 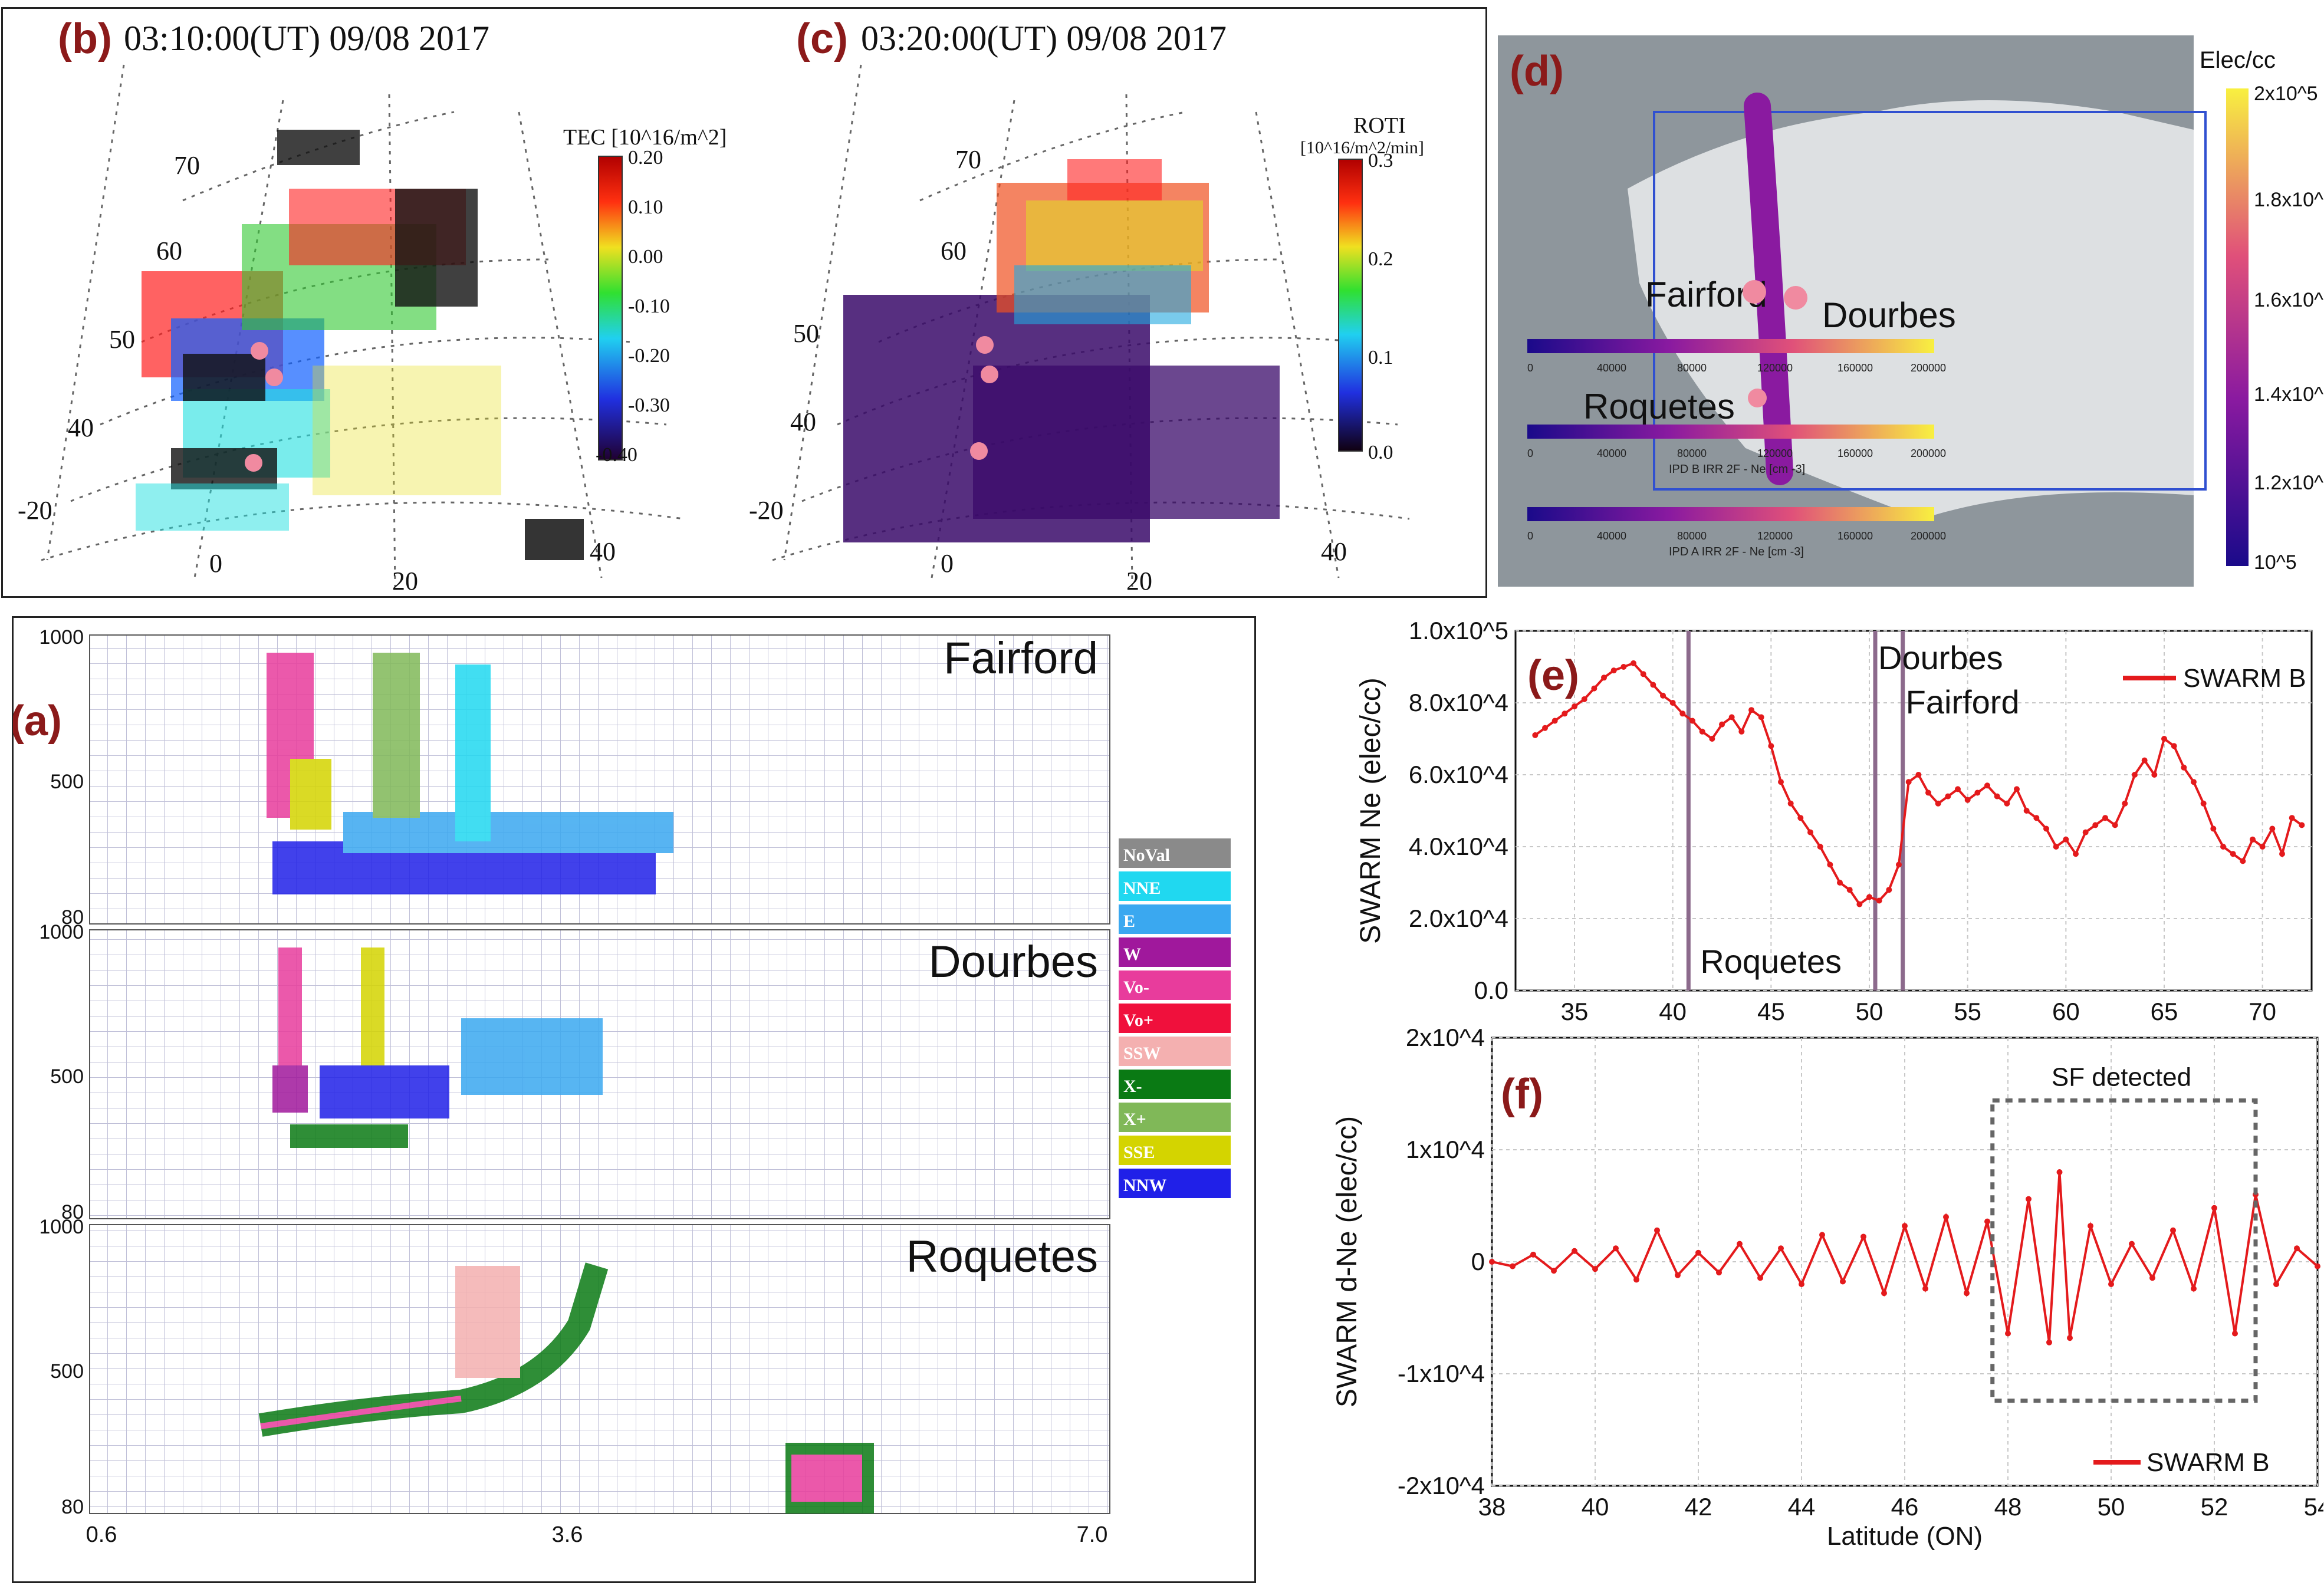 I want to click on panel-d-region-box, so click(x=1930, y=301).